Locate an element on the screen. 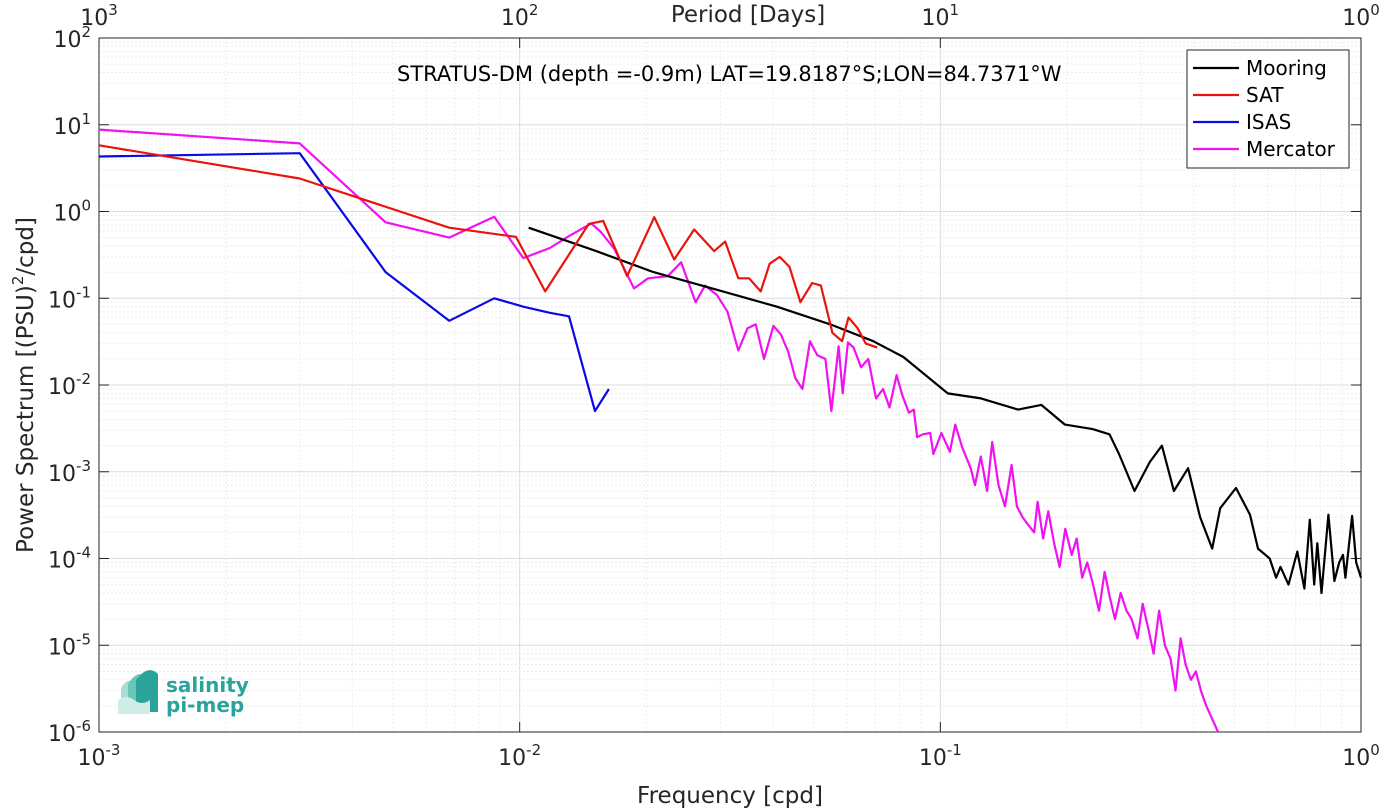  y-tick-label: 10⁻³ is located at coordinates (69, 472).